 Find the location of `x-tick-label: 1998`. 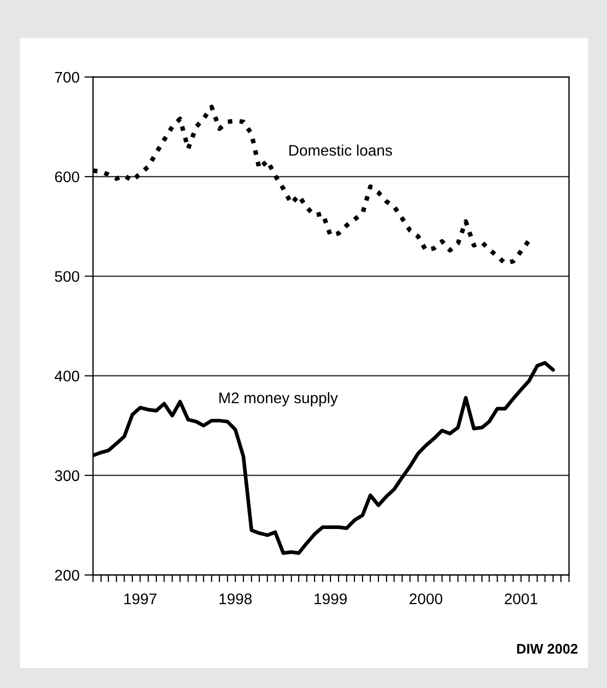

x-tick-label: 1998 is located at coordinates (236, 598).